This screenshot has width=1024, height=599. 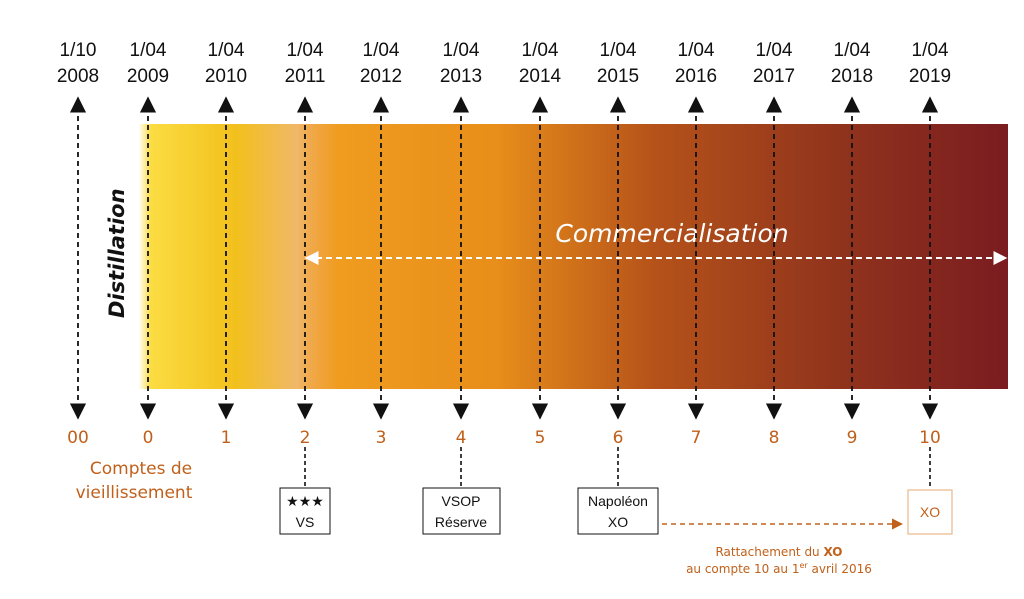 What do you see at coordinates (774, 438) in the screenshot?
I see `compte-number: 8` at bounding box center [774, 438].